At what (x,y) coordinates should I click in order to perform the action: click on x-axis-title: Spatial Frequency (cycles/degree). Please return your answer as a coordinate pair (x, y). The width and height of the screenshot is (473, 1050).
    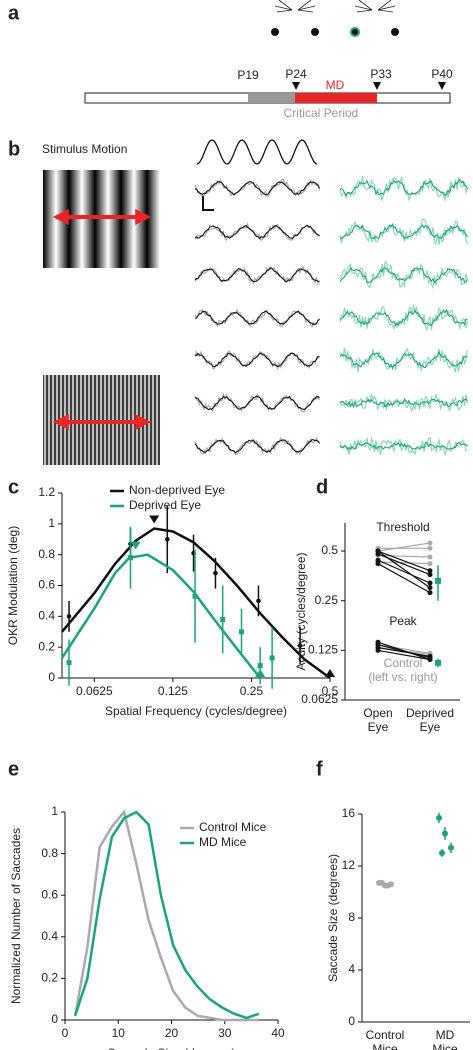
    Looking at the image, I should click on (196, 711).